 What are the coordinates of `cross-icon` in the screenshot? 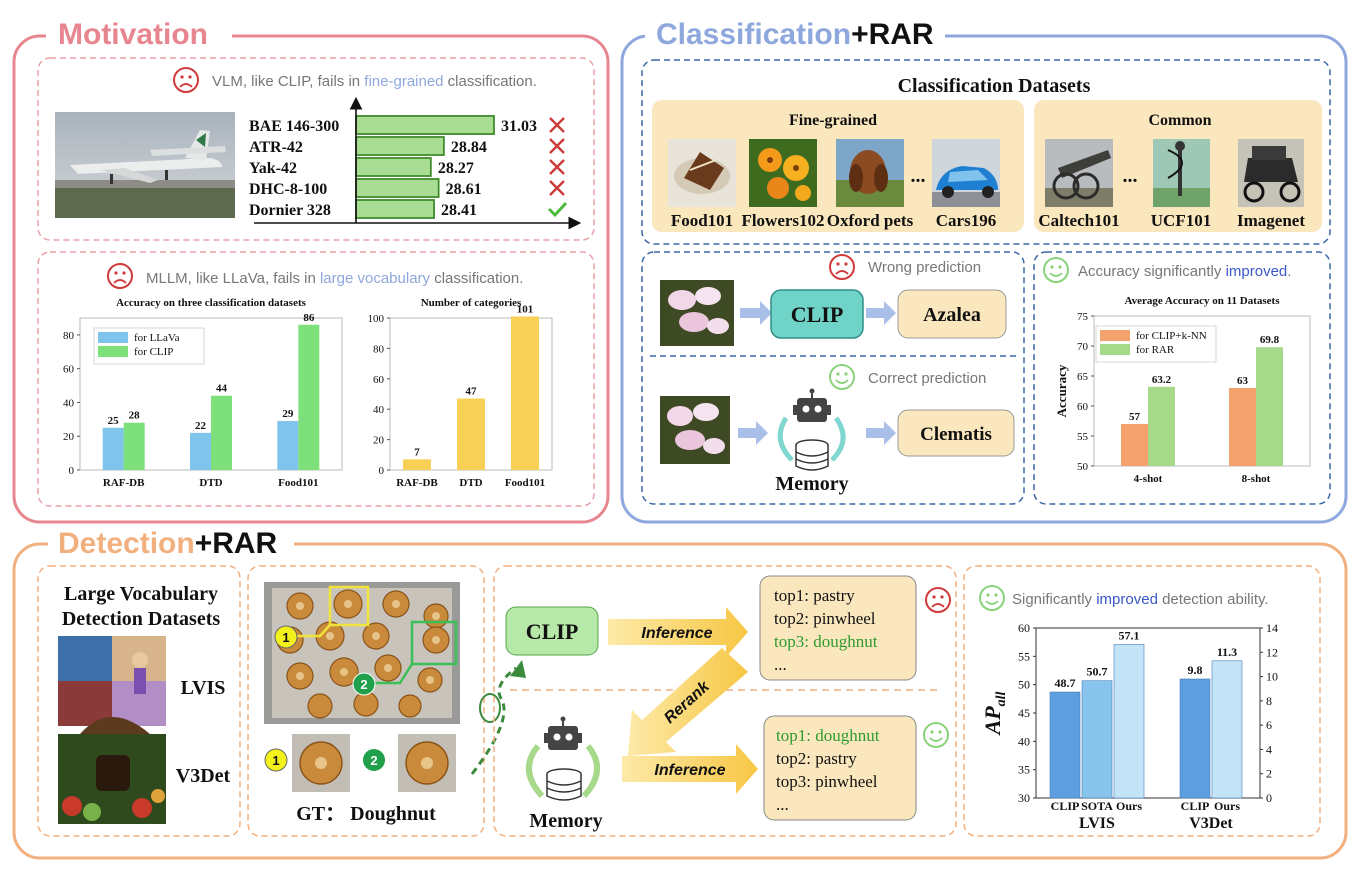 It's located at (557, 167).